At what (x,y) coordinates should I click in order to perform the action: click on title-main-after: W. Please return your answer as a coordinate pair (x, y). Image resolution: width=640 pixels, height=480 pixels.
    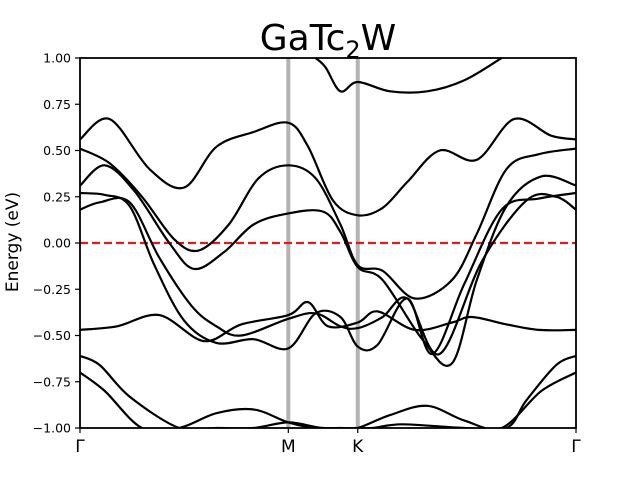
    Looking at the image, I should click on (379, 38).